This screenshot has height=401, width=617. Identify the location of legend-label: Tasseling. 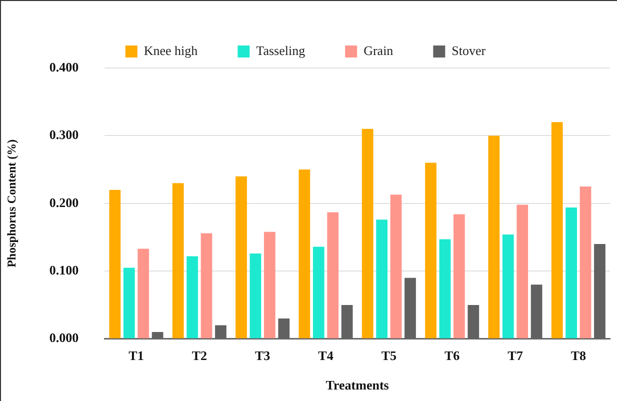
(281, 50).